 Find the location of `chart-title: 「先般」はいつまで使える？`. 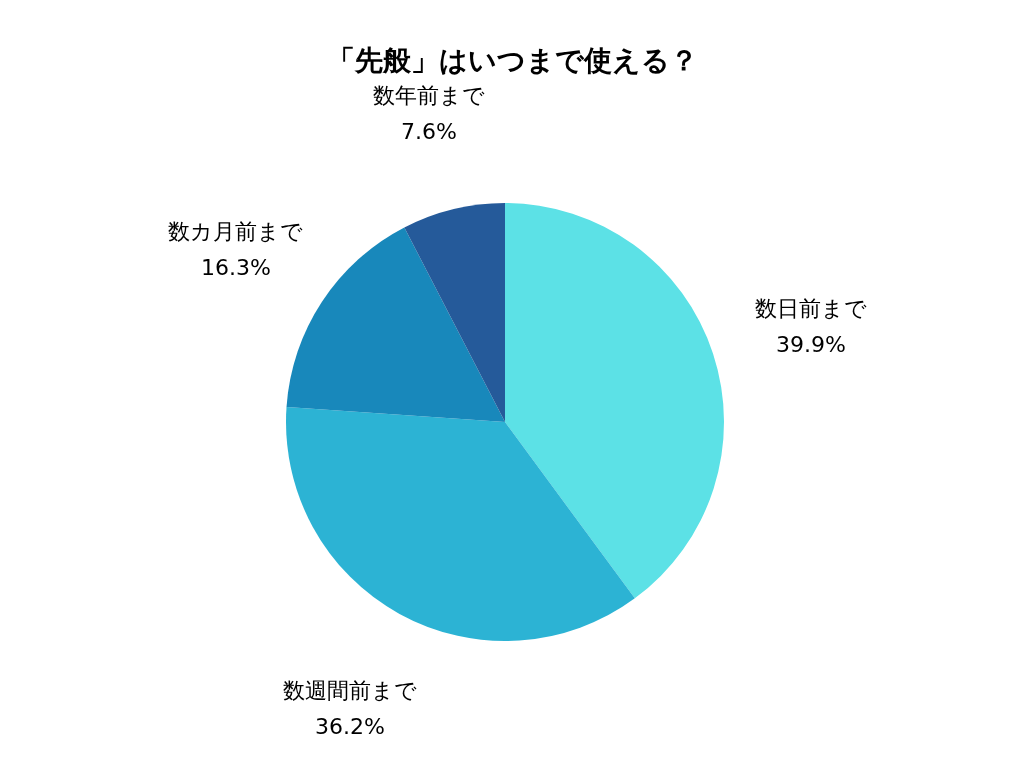

chart-title: 「先般」はいつまで使える？ is located at coordinates (512, 60).